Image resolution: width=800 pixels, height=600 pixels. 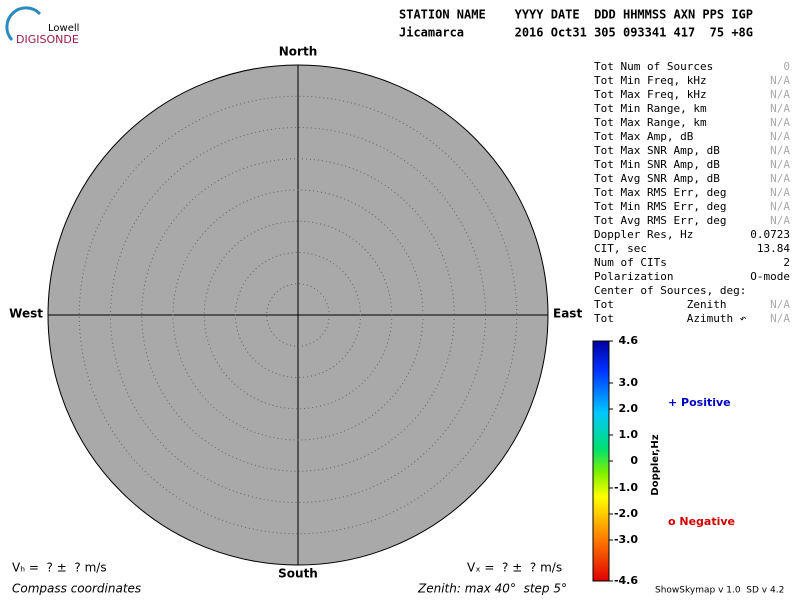 What do you see at coordinates (620, 248) in the screenshot?
I see `stat-label: CIT, sec` at bounding box center [620, 248].